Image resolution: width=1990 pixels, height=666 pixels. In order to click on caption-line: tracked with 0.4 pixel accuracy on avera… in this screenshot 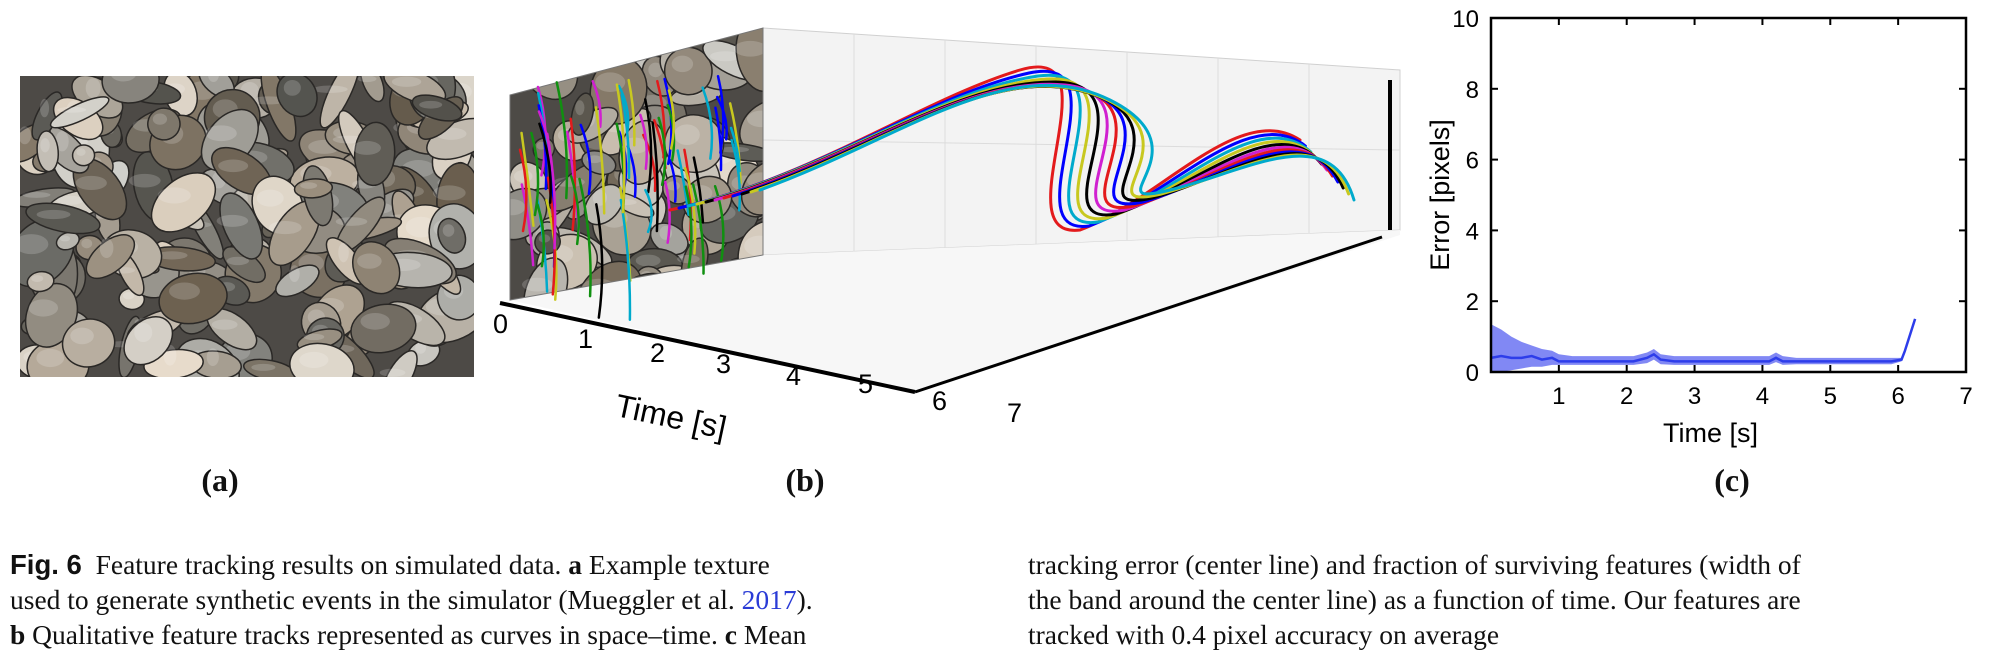, I will do `click(1264, 634)`.